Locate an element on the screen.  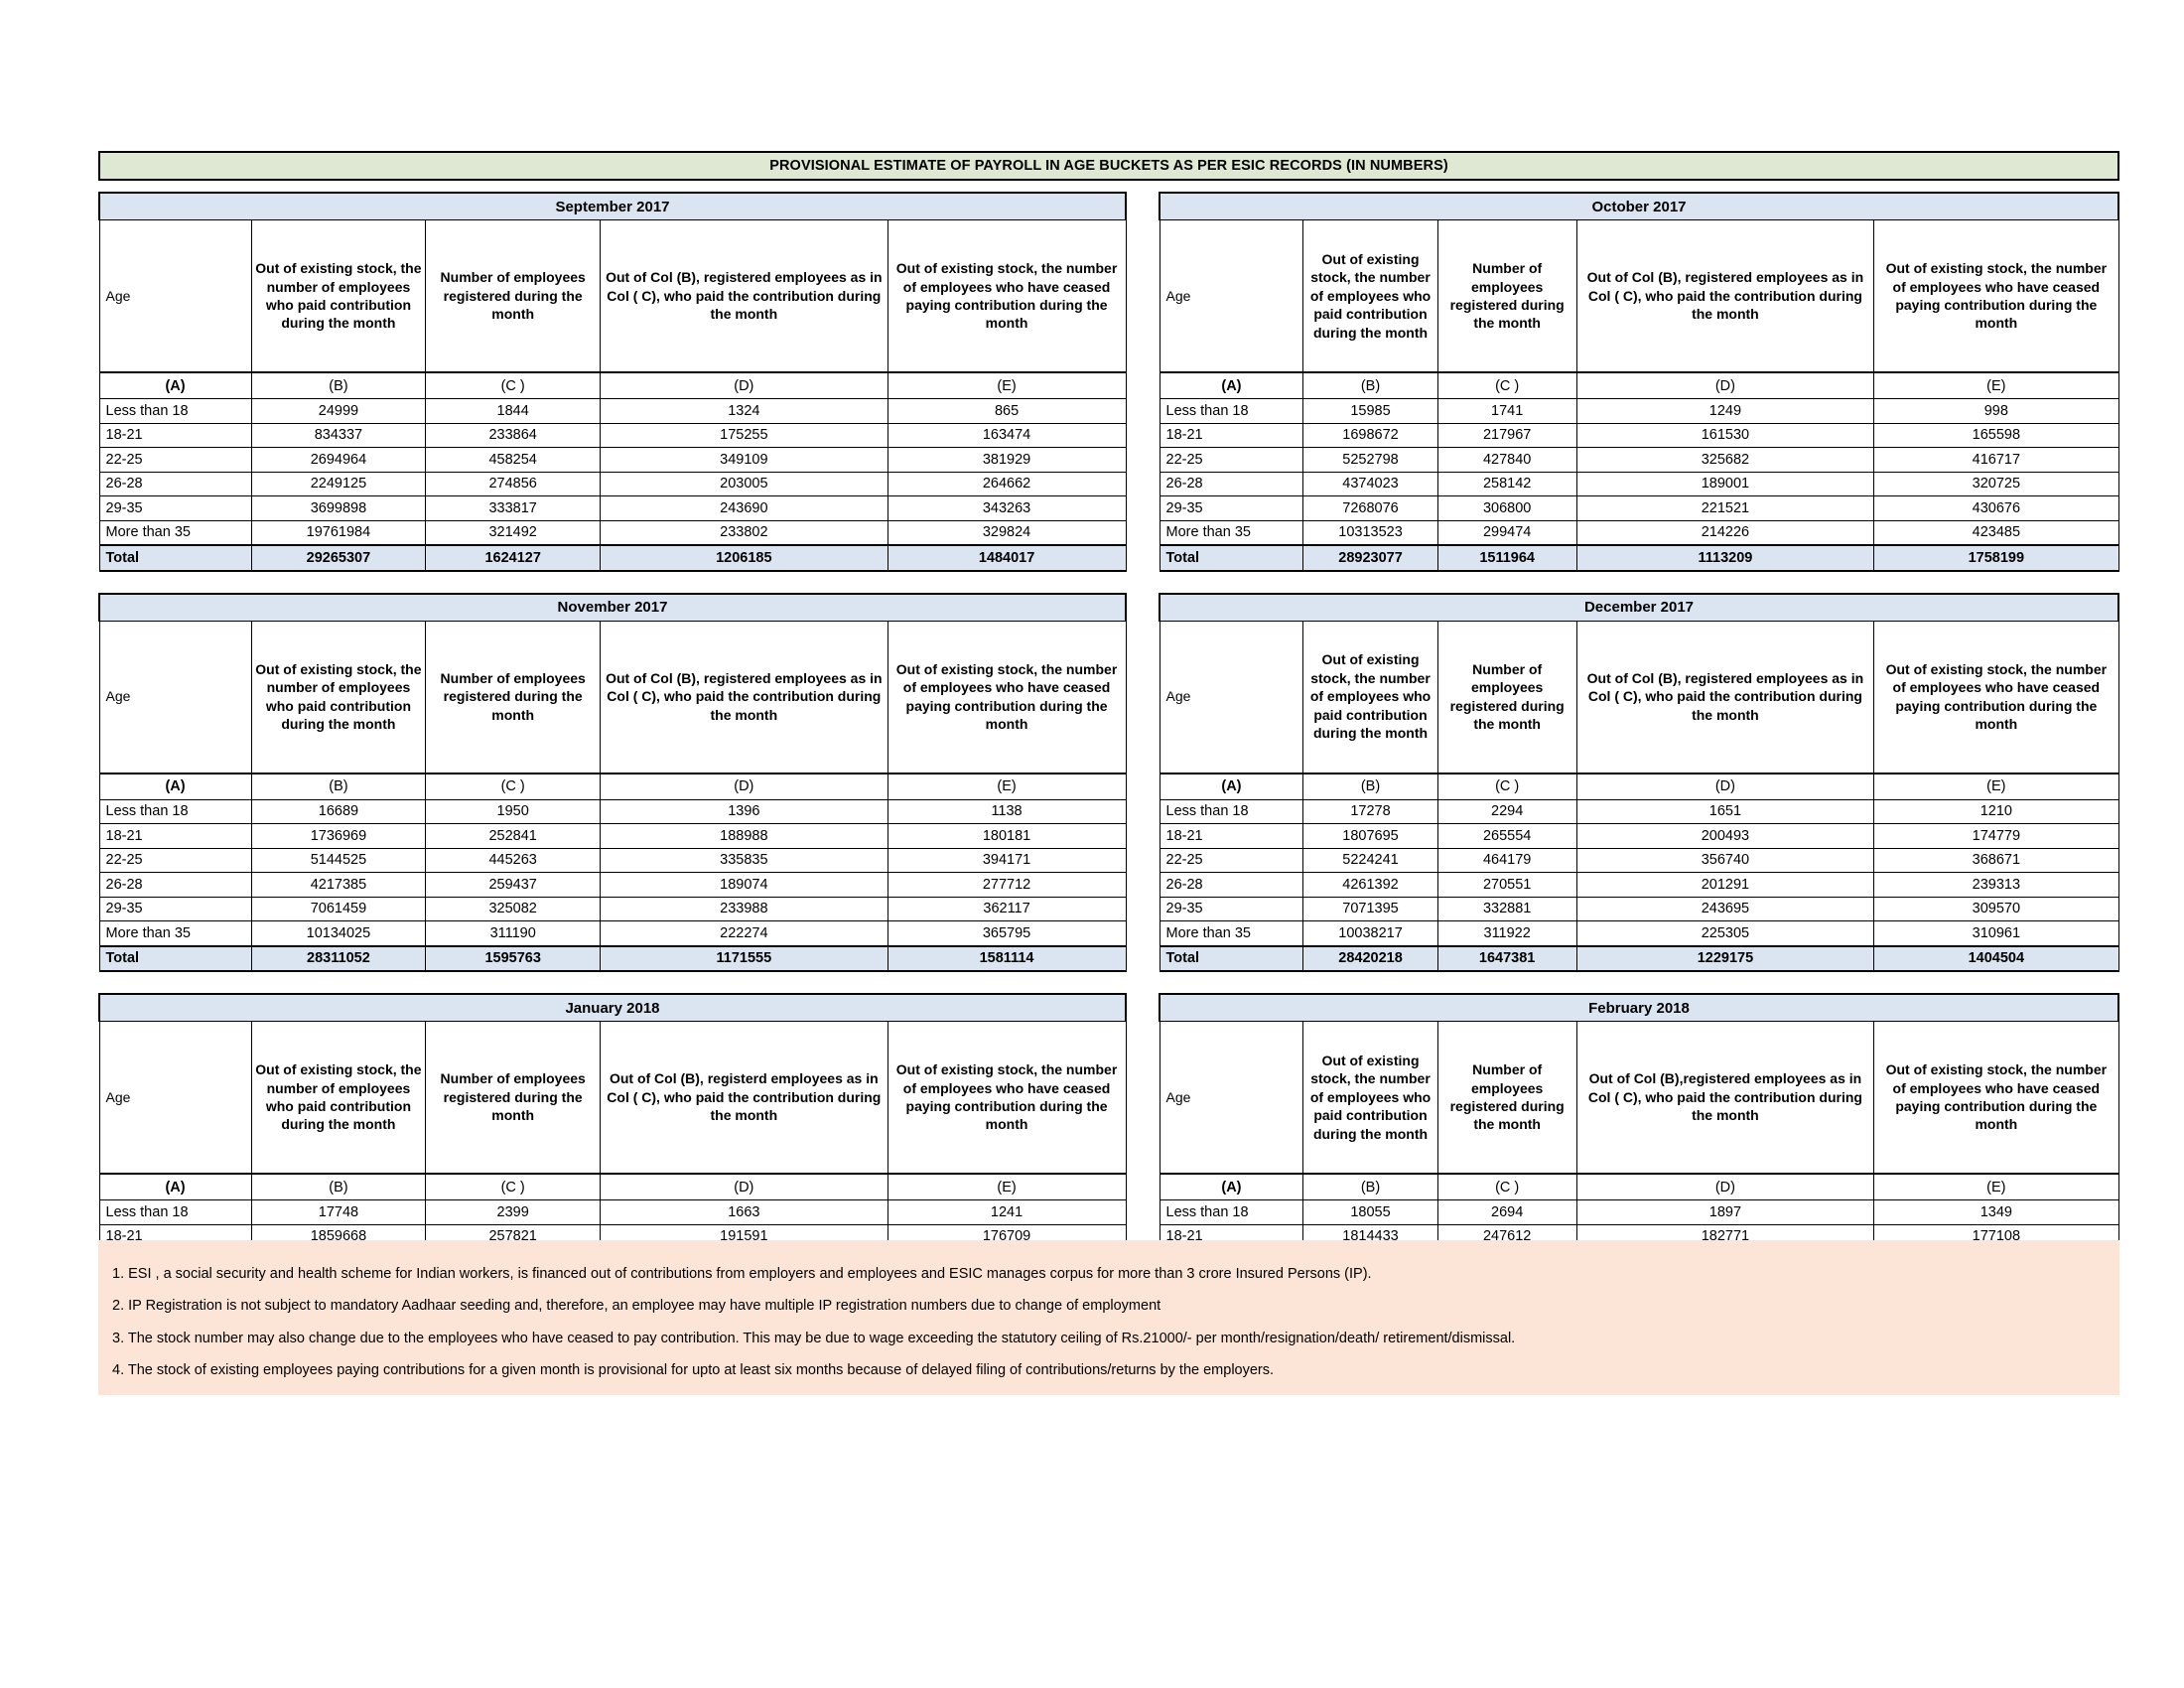
cell-value-d: 1897 is located at coordinates (1725, 1212).